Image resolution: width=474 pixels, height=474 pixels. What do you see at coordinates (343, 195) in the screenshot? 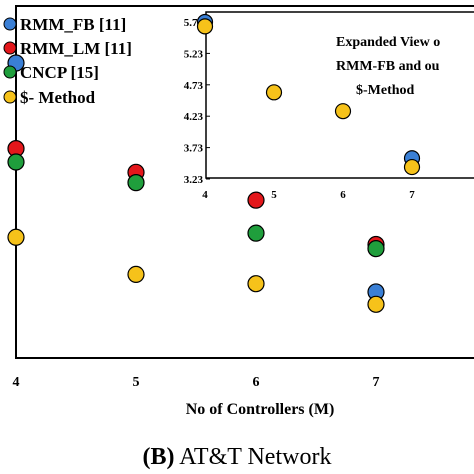
I see `inset-x-tick-label: 6` at bounding box center [343, 195].